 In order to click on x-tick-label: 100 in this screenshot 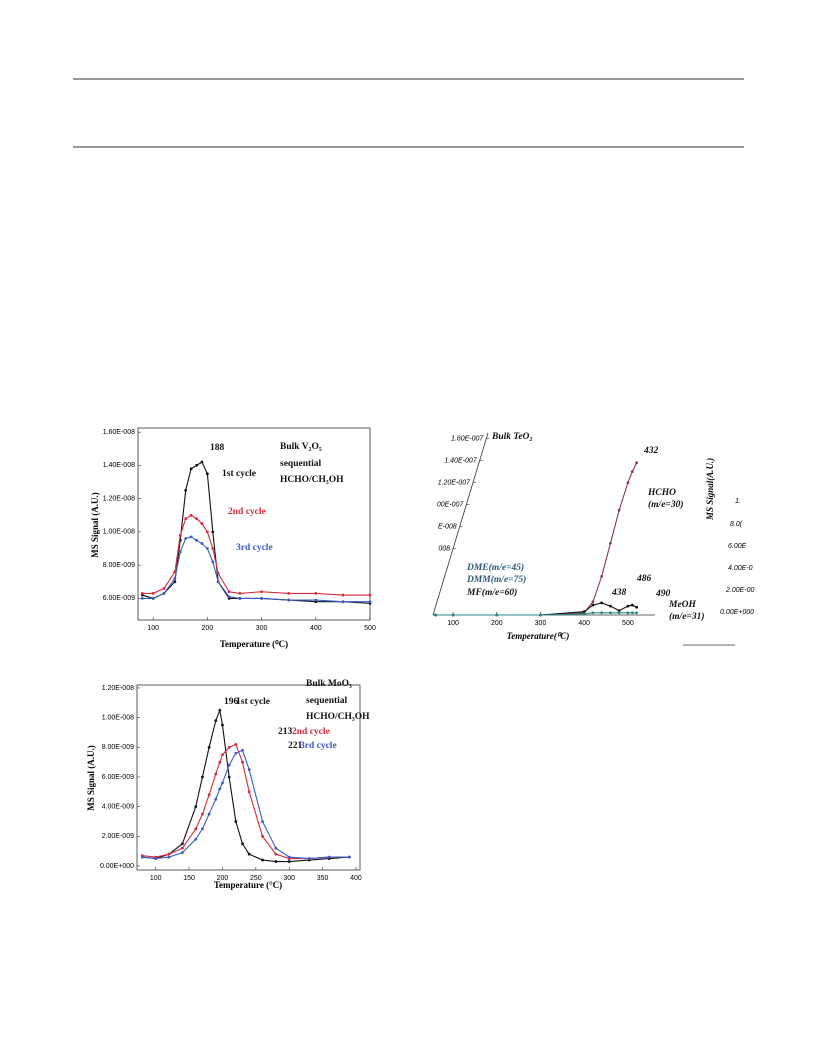, I will do `click(156, 878)`.